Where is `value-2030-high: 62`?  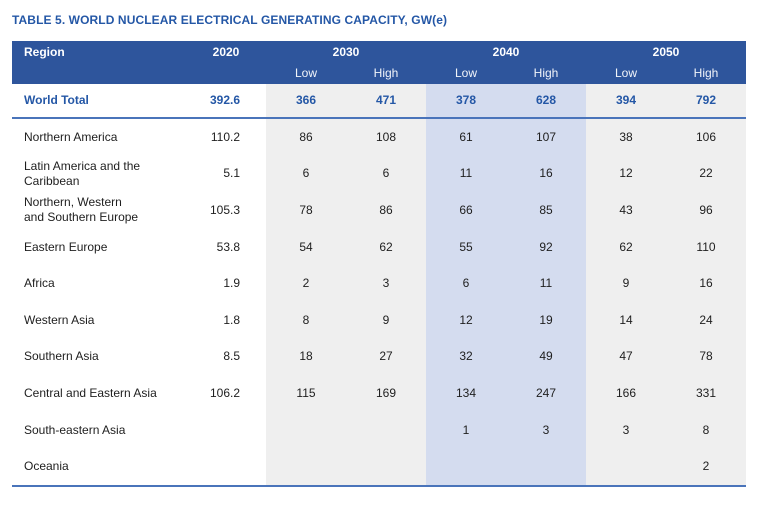 value-2030-high: 62 is located at coordinates (386, 247).